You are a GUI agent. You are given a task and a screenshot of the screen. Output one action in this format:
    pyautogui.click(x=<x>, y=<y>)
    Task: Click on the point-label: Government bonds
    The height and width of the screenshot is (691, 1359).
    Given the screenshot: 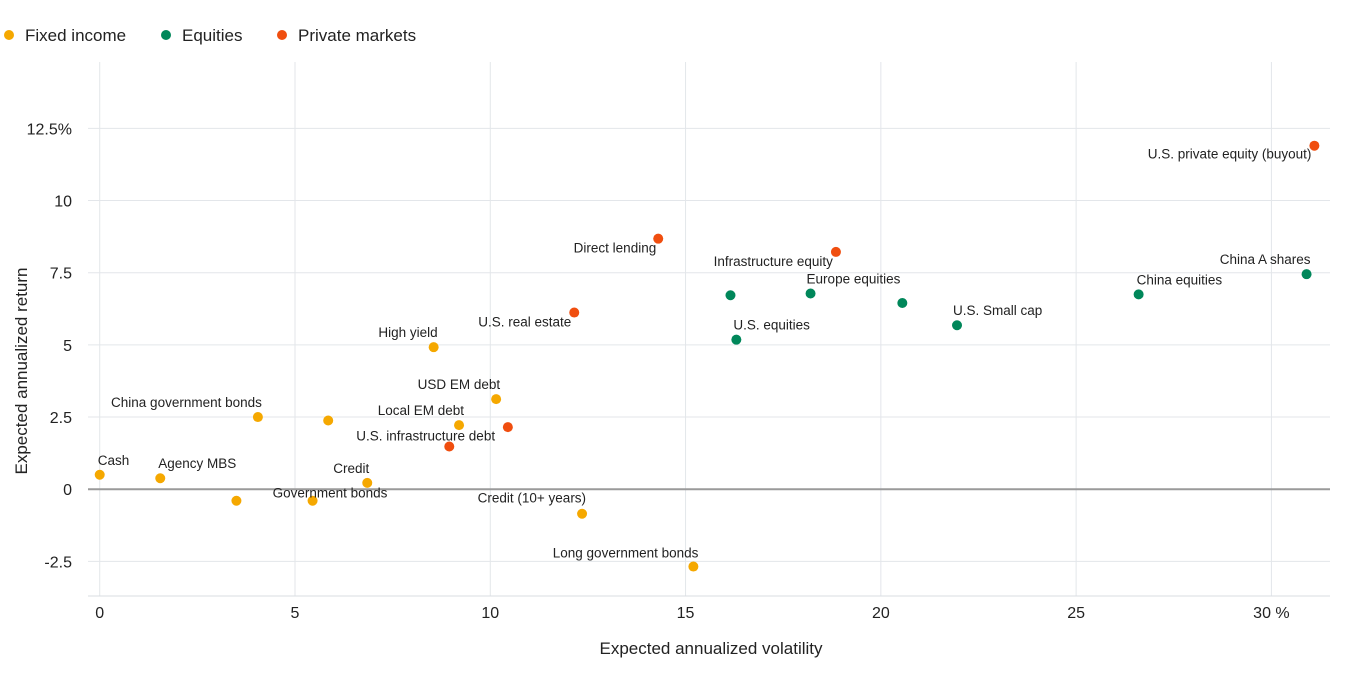 What is the action you would take?
    pyautogui.click(x=330, y=493)
    